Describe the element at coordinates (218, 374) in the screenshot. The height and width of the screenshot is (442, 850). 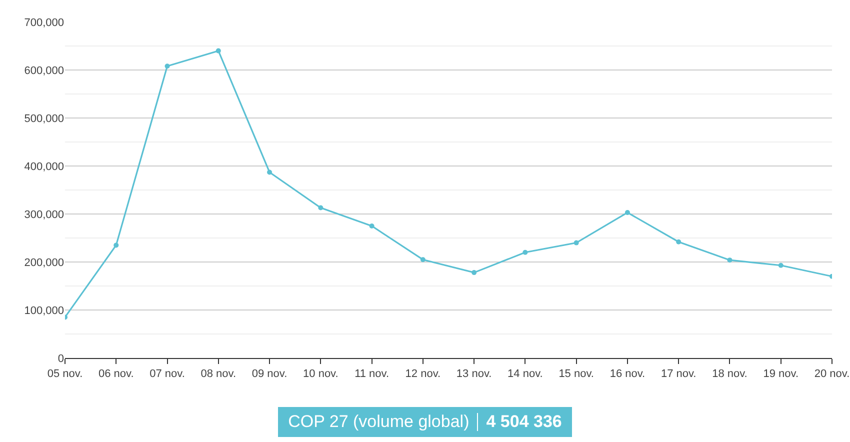
I see `x-tick-label: 08 nov.` at that location.